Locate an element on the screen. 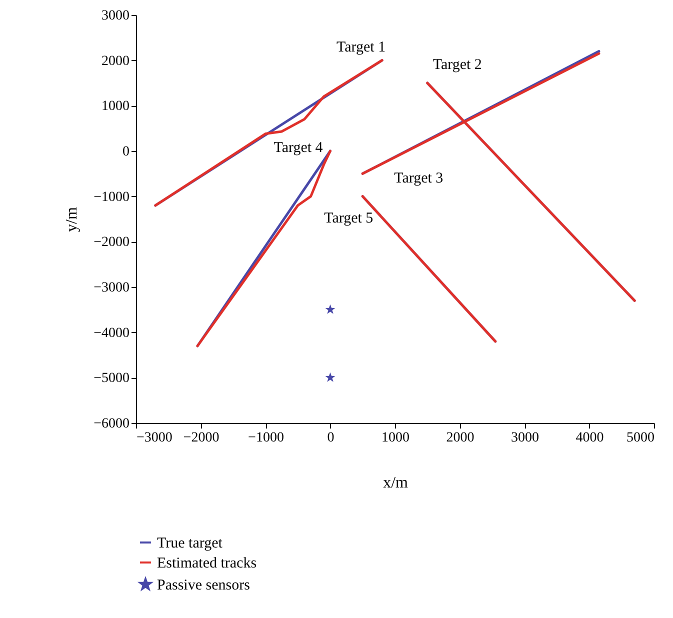 The image size is (673, 618). y-axis-title: y/m is located at coordinates (72, 219).